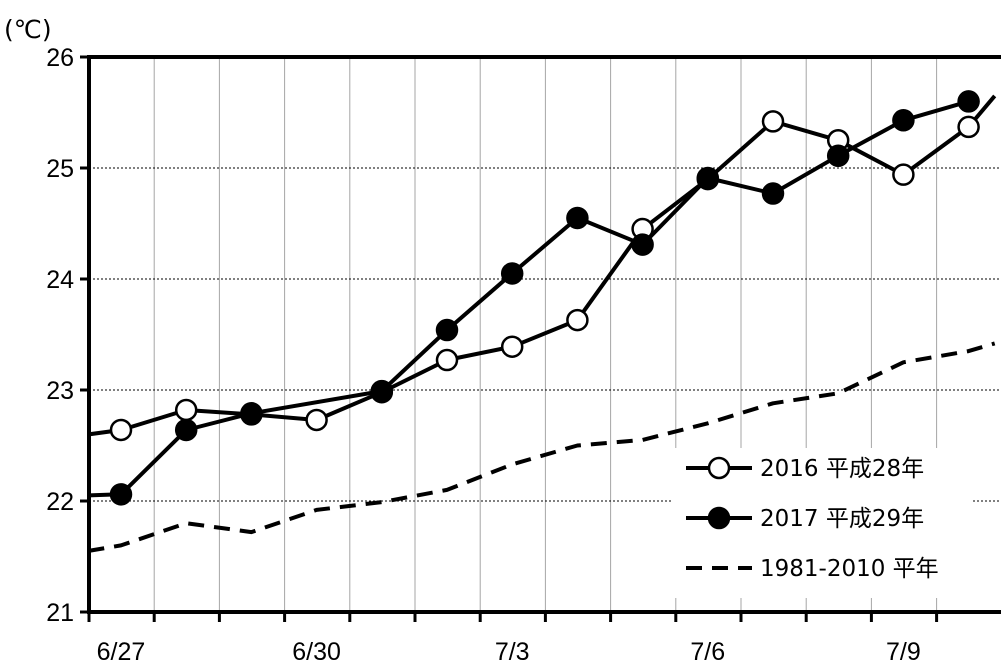  What do you see at coordinates (512, 652) in the screenshot?
I see `x-tick-label: 7/3` at bounding box center [512, 652].